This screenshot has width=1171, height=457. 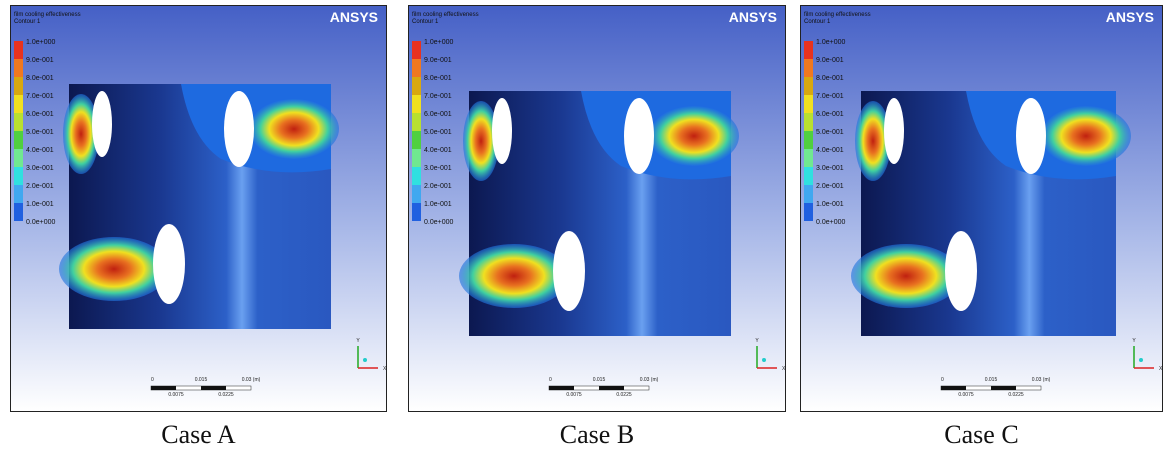 I want to click on scale-label: 0, so click(x=152, y=380).